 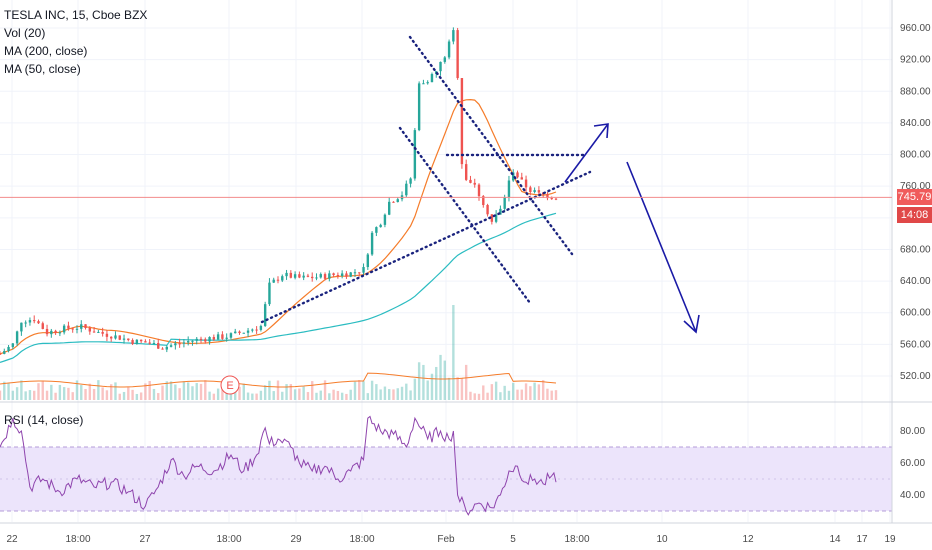 What do you see at coordinates (426, 247) in the screenshot?
I see `trendline-rising-support` at bounding box center [426, 247].